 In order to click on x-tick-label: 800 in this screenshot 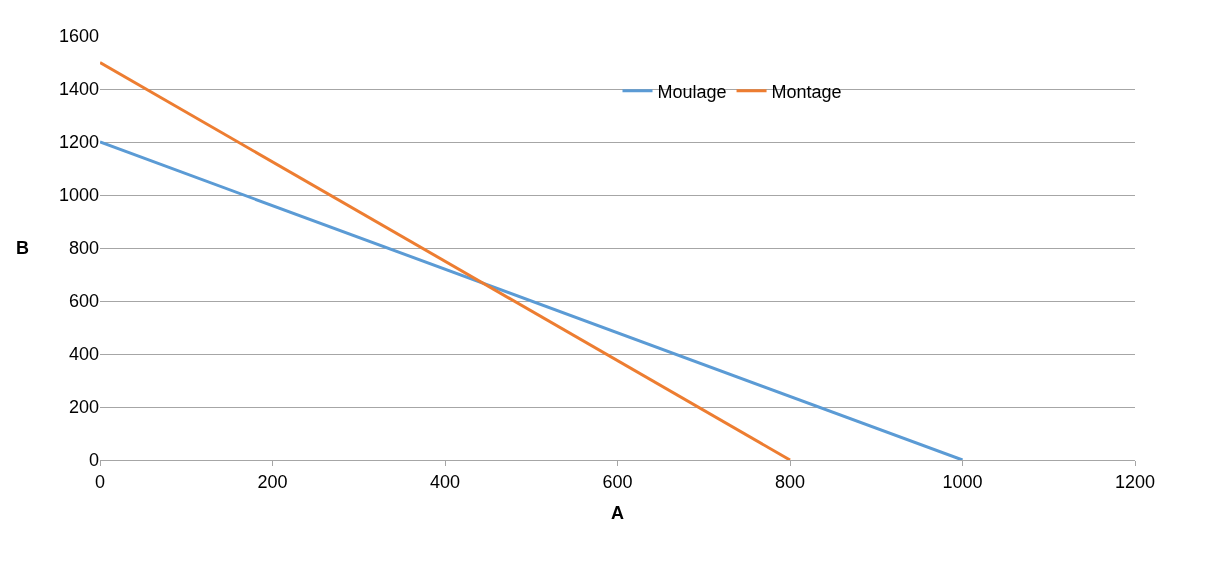, I will do `click(790, 481)`.